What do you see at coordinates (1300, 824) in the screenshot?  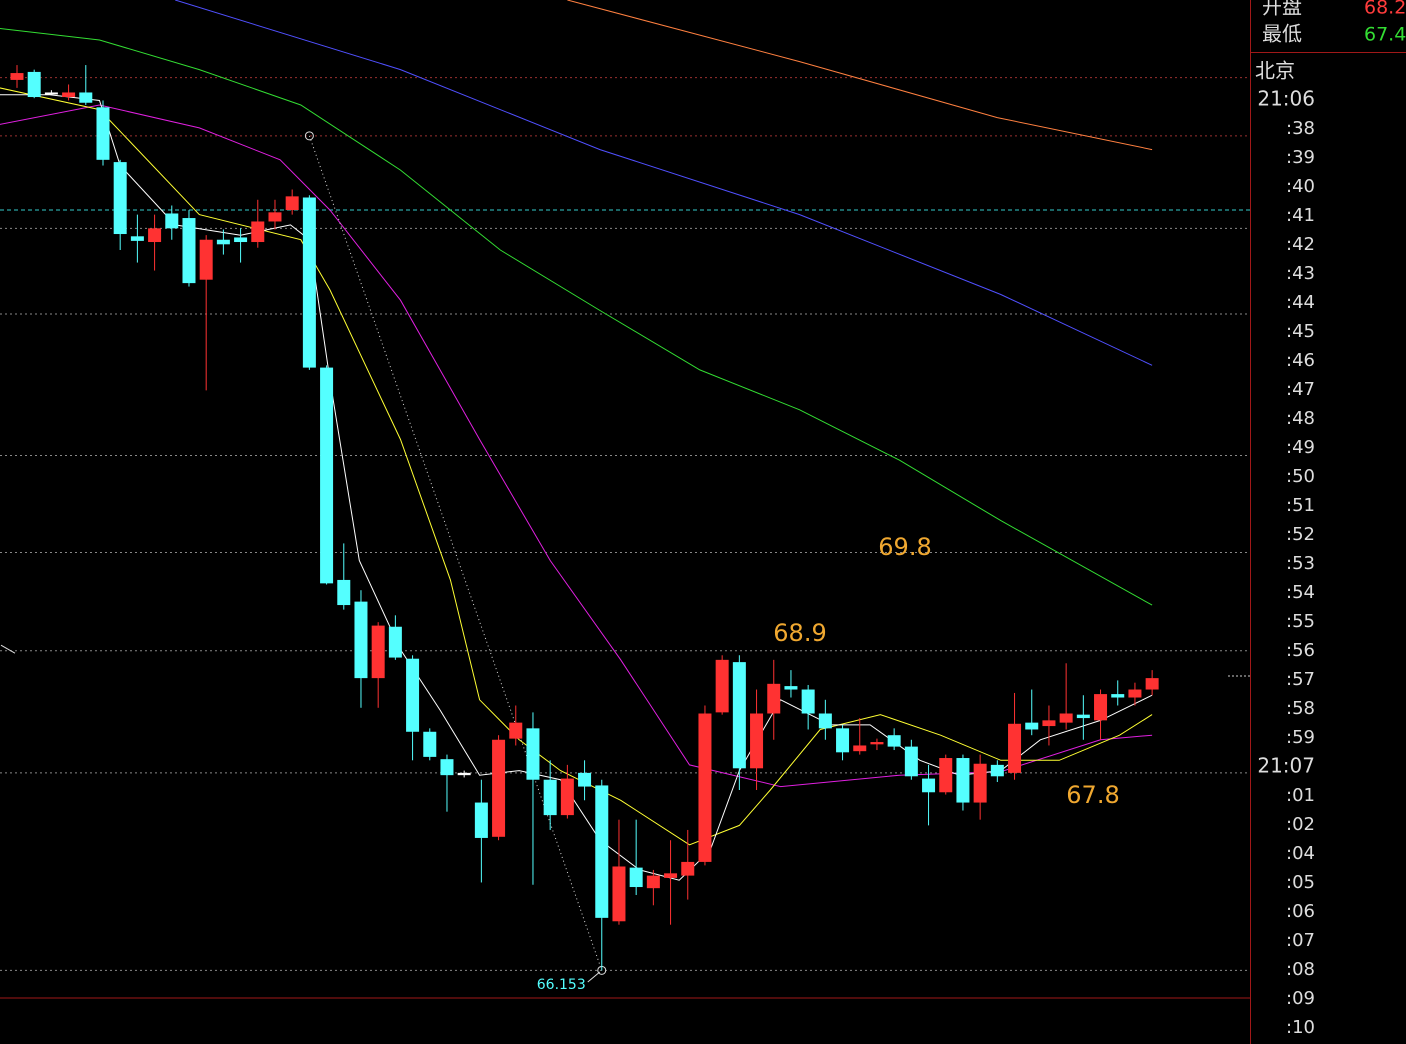 I see `time-label: :02` at bounding box center [1300, 824].